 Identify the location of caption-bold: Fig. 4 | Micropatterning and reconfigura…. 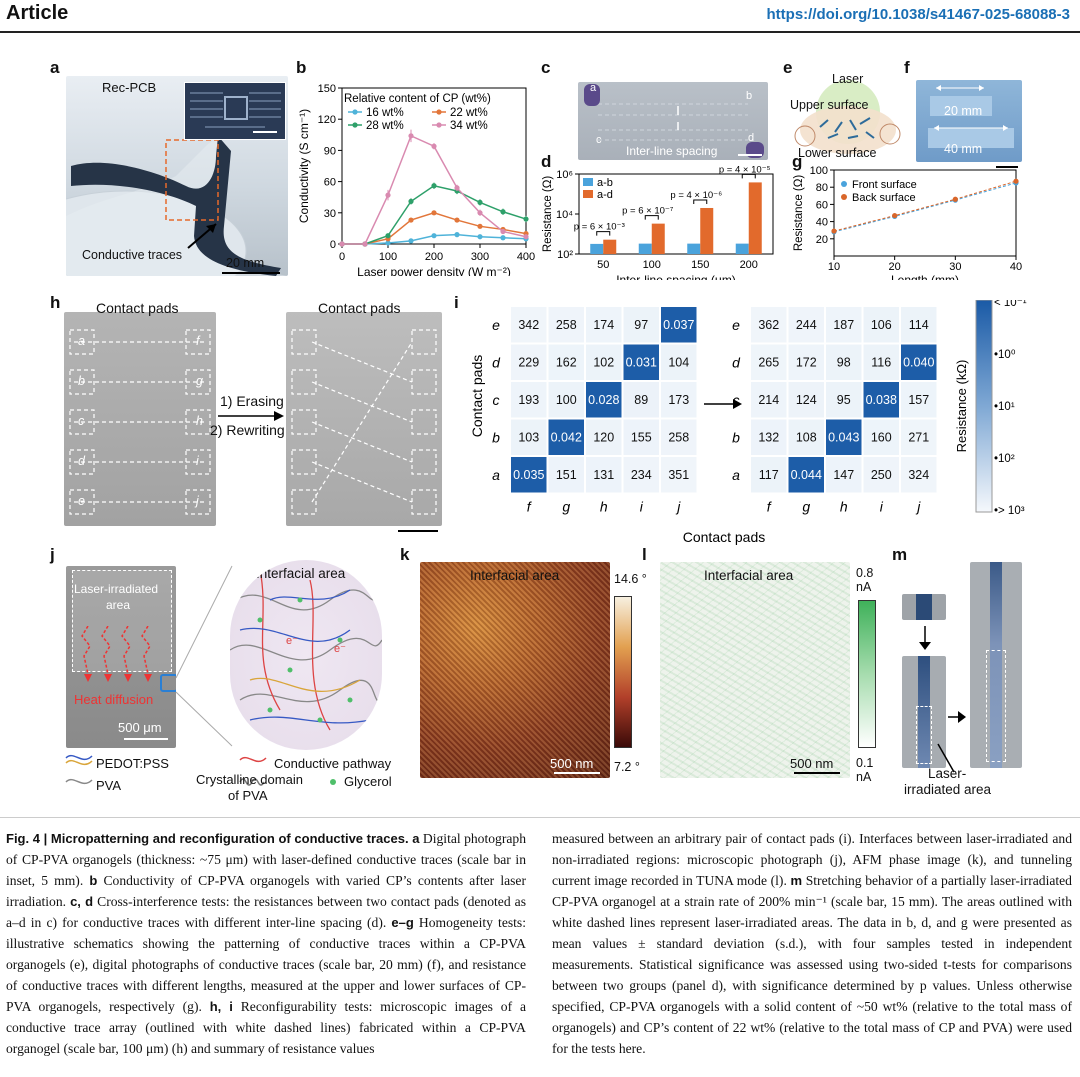
(213, 838).